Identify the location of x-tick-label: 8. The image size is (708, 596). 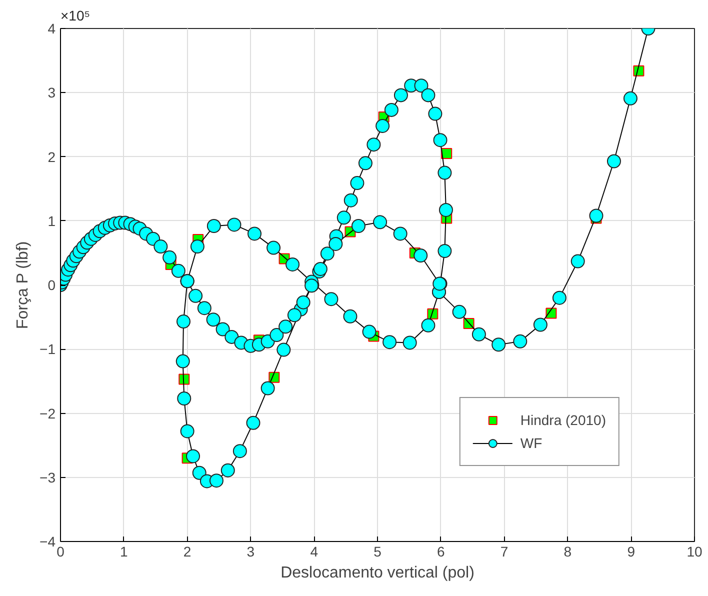
(568, 552).